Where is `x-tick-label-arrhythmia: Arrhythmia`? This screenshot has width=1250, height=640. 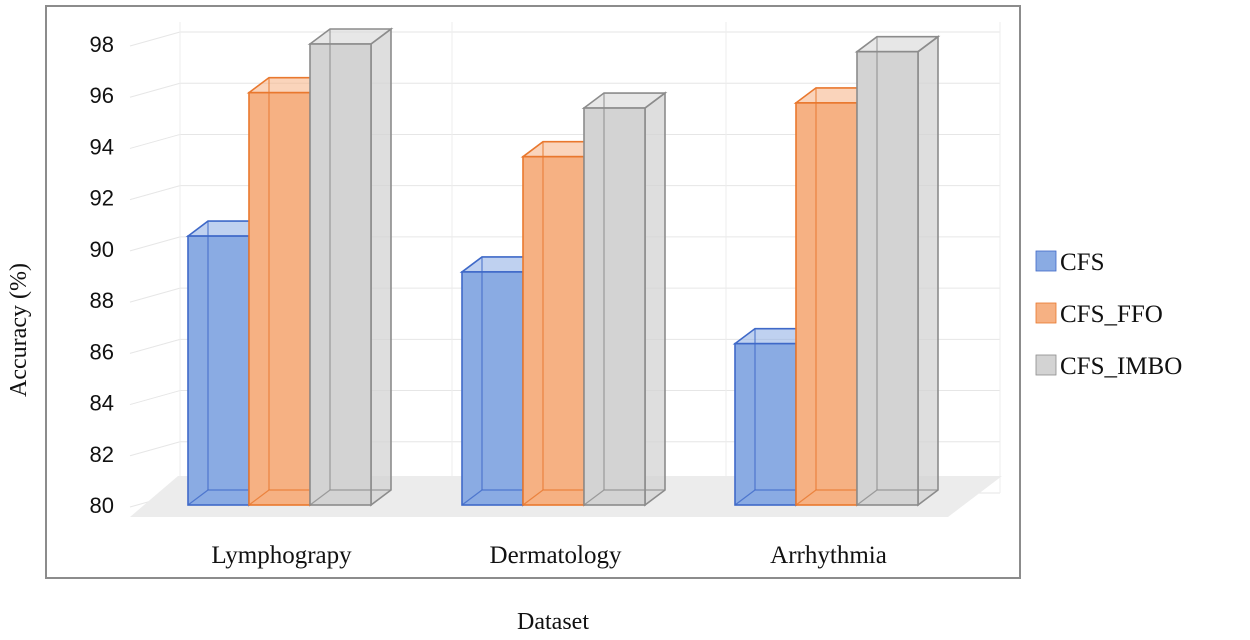
x-tick-label-arrhythmia: Arrhythmia is located at coordinates (828, 555).